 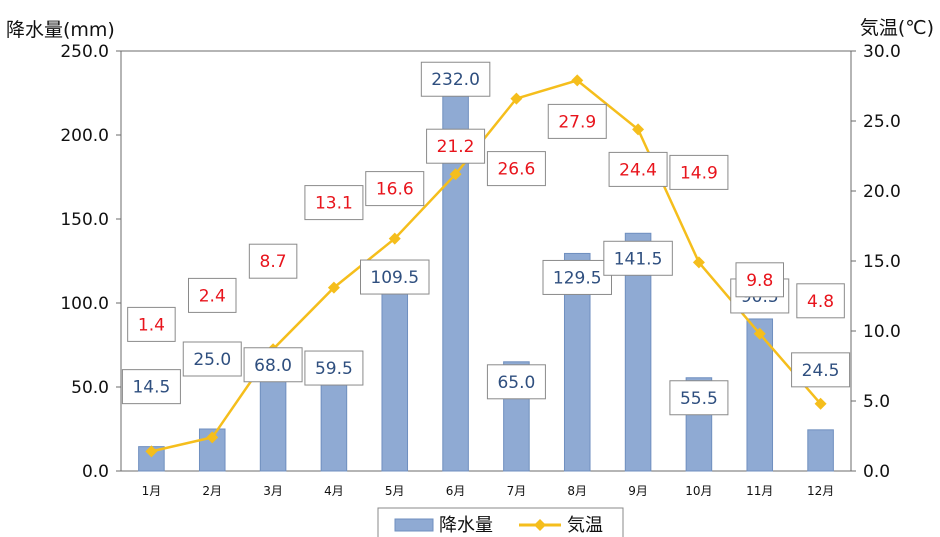 What do you see at coordinates (882, 332) in the screenshot?
I see `right-tick-label: 10.0` at bounding box center [882, 332].